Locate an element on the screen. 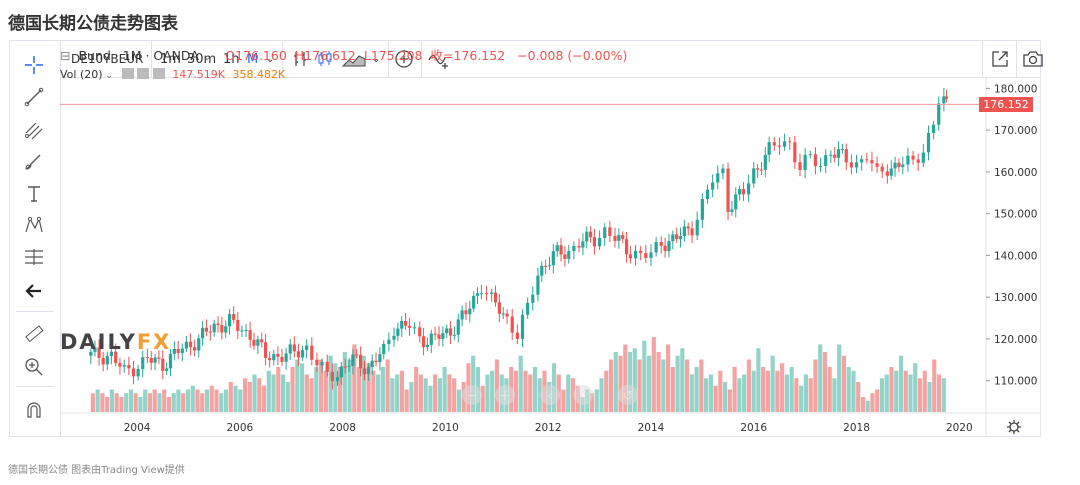 The height and width of the screenshot is (485, 1080). interval-1m: 1m is located at coordinates (170, 59).